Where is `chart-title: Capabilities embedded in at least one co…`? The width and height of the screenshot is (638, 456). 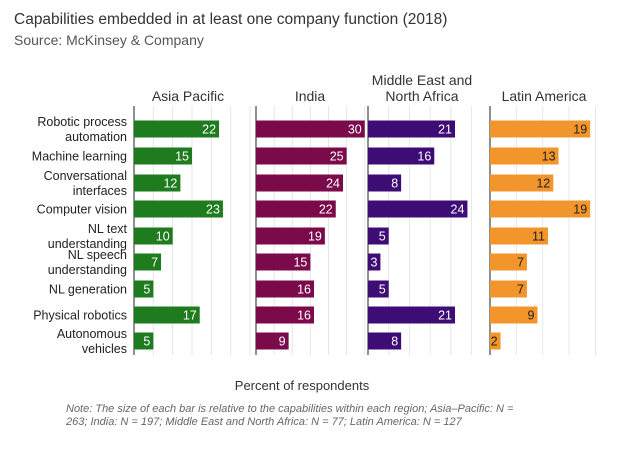
chart-title: Capabilities embedded in at least one co… is located at coordinates (230, 19).